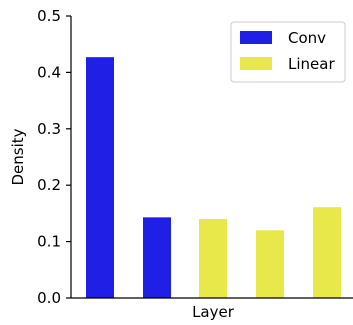 The height and width of the screenshot is (325, 353). Describe the element at coordinates (288, 52) in the screenshot. I see `legend: Conv Linear` at that location.